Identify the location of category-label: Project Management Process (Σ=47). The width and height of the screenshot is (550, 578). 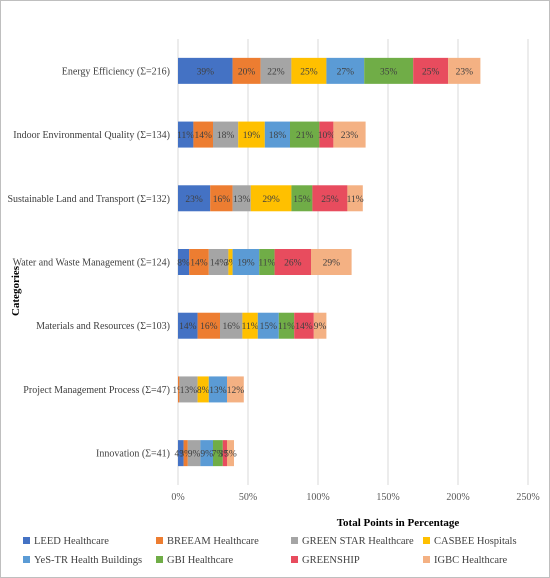
(96, 390).